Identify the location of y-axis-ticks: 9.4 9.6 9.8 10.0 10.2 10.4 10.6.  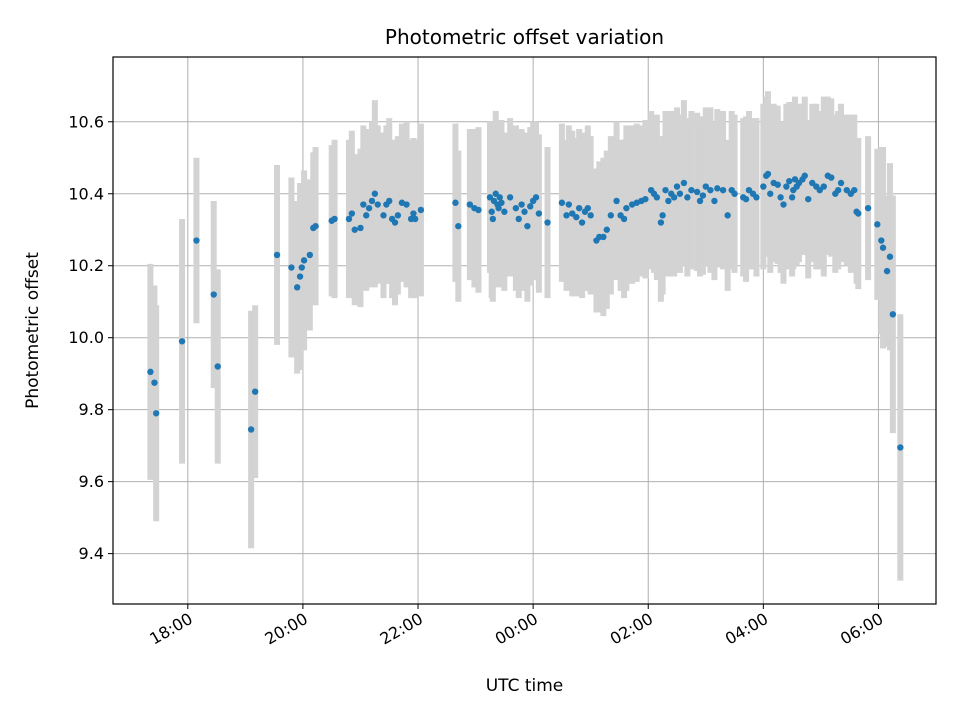
(90, 337).